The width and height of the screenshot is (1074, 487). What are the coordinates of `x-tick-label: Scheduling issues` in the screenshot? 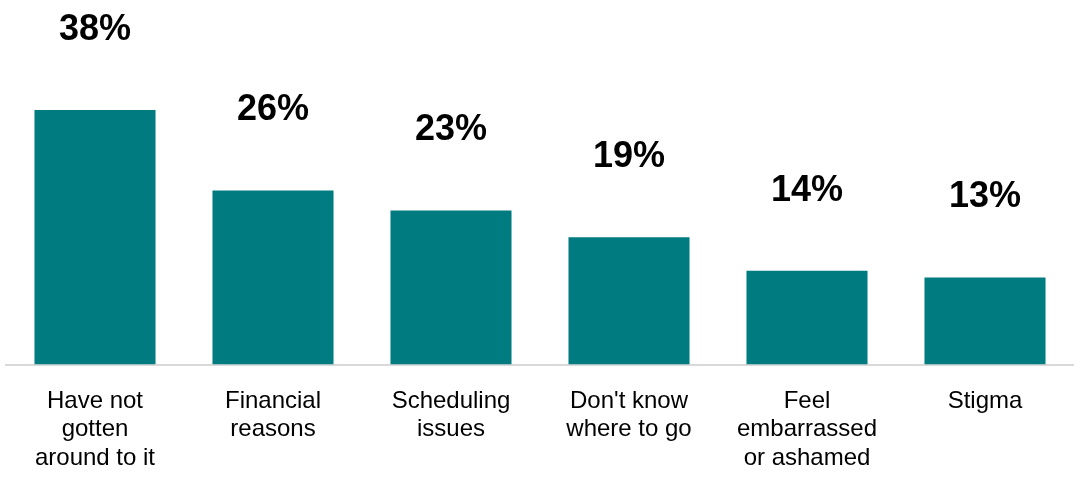 It's located at (451, 413).